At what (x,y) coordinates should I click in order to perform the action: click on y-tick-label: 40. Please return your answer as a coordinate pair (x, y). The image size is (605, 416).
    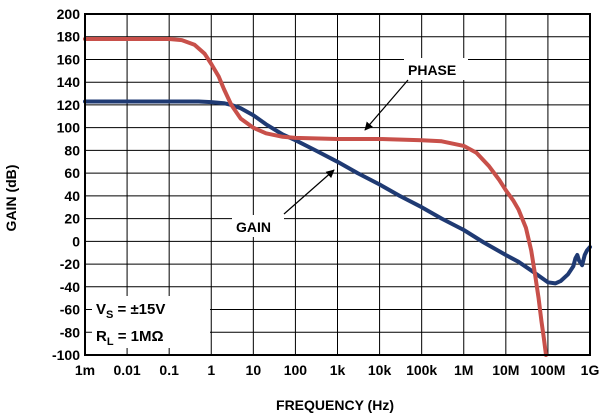
    Looking at the image, I should click on (72, 196).